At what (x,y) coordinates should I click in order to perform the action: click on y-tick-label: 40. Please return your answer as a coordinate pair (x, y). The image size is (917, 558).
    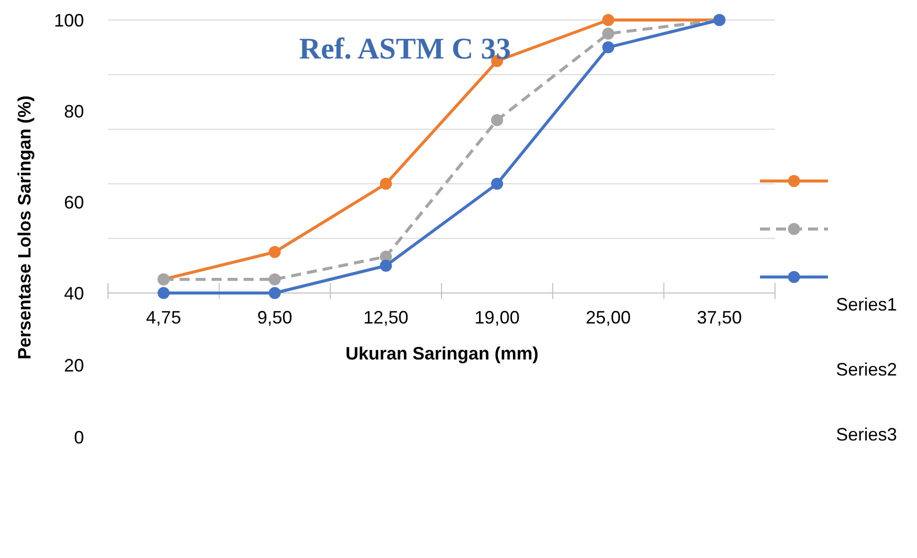
    Looking at the image, I should click on (74, 293).